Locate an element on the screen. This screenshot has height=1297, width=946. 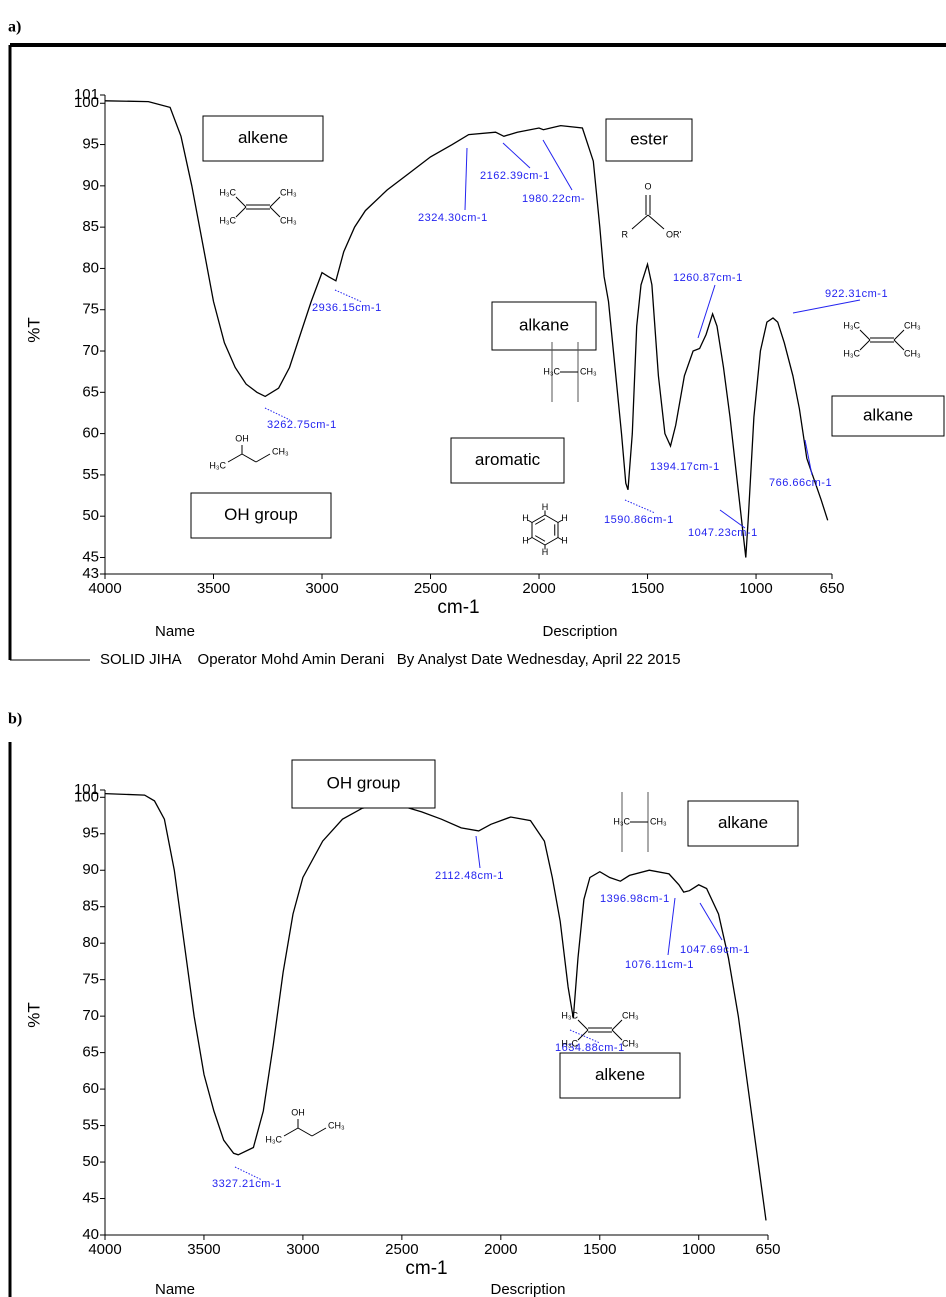
y-tick-label: 65 is located at coordinates (90, 391).